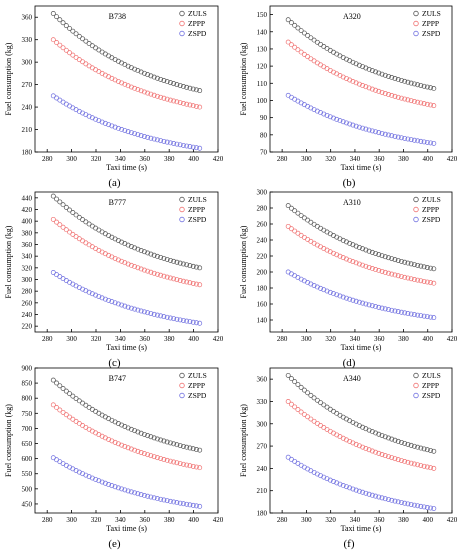 This screenshot has height=550, width=473. Describe the element at coordinates (27, 459) in the screenshot. I see `y-tick-label: 600` at that location.